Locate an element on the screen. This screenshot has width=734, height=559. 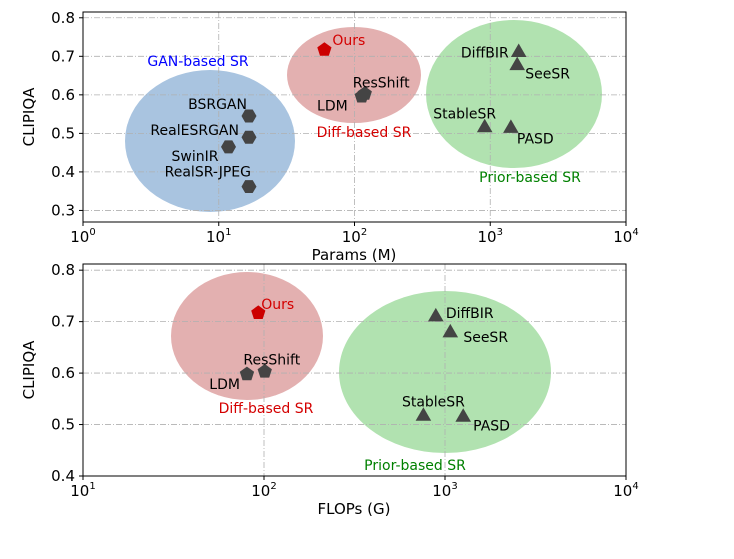
group-label: GAN-based SR is located at coordinates (198, 62).